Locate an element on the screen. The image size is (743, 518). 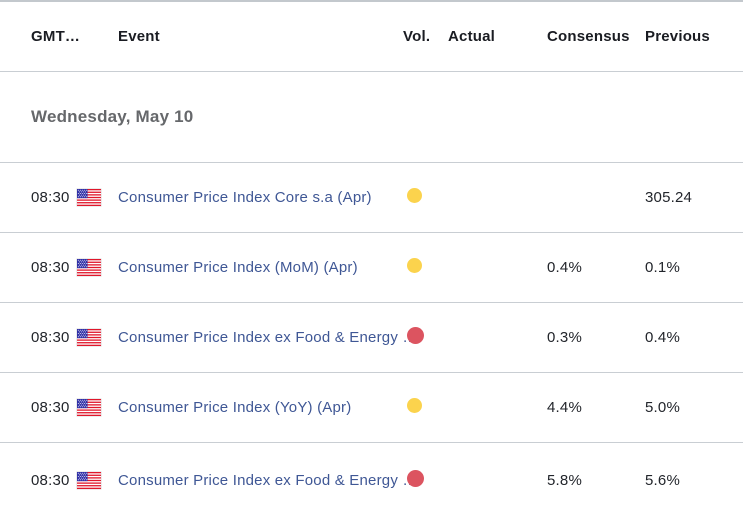
consensus-value: 5.8% is located at coordinates (564, 480).